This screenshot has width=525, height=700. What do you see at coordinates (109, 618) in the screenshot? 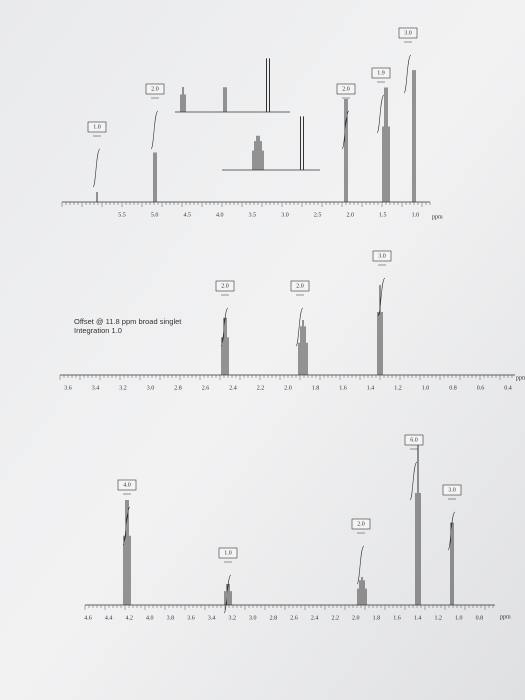
I see `axis-tick-label: 4.4` at bounding box center [109, 618].